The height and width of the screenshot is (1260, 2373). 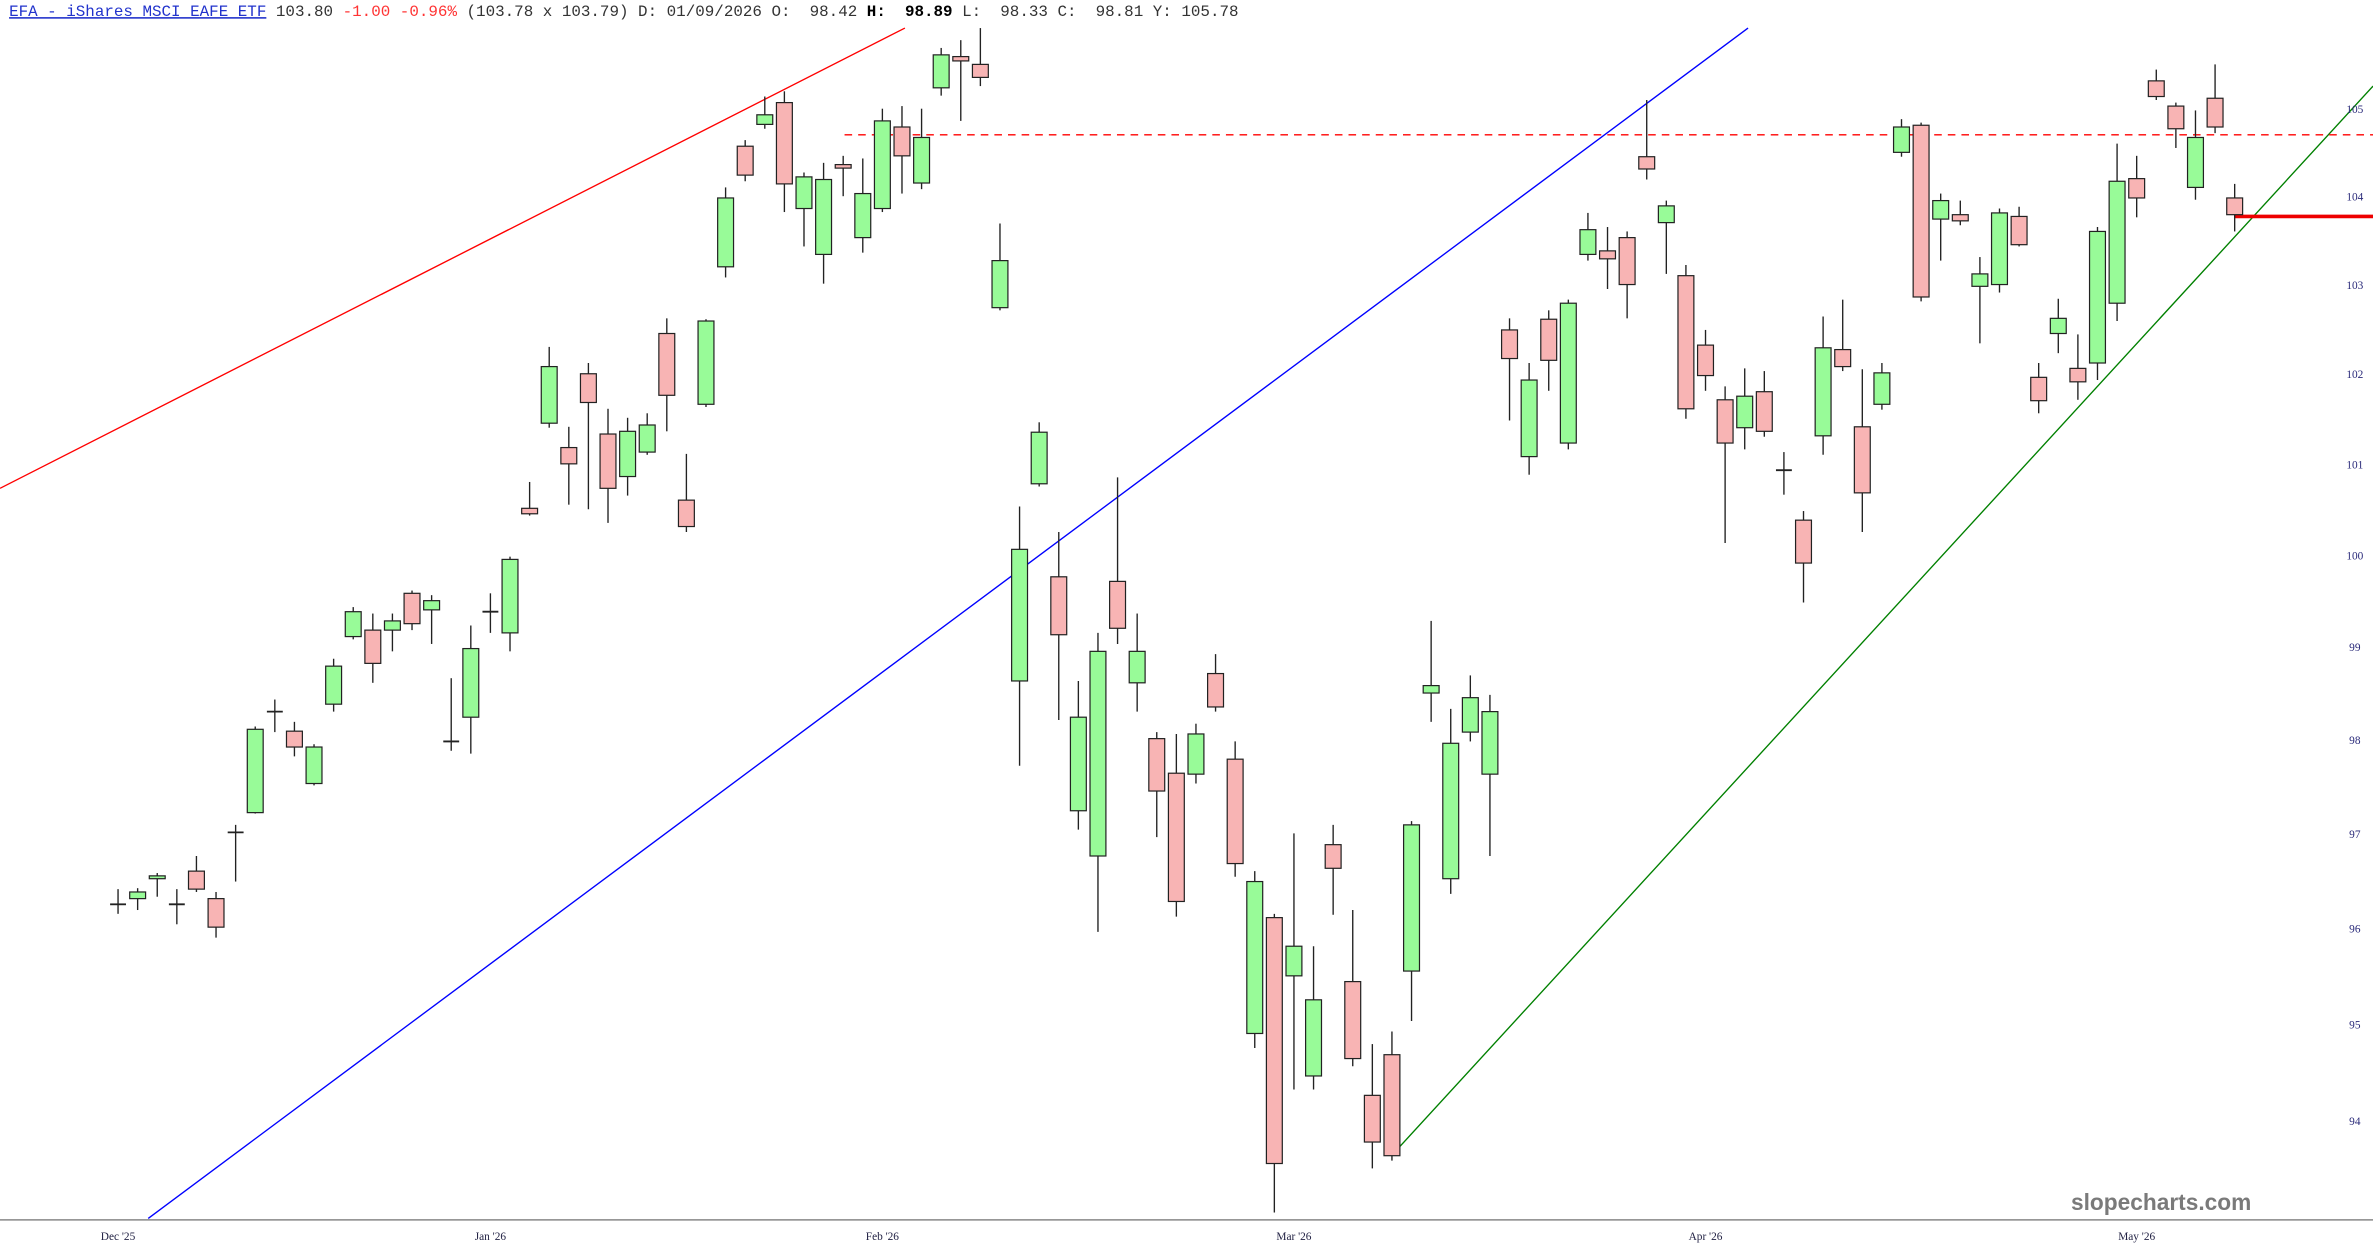 I want to click on y-tick-label: 105, so click(x=2354, y=110).